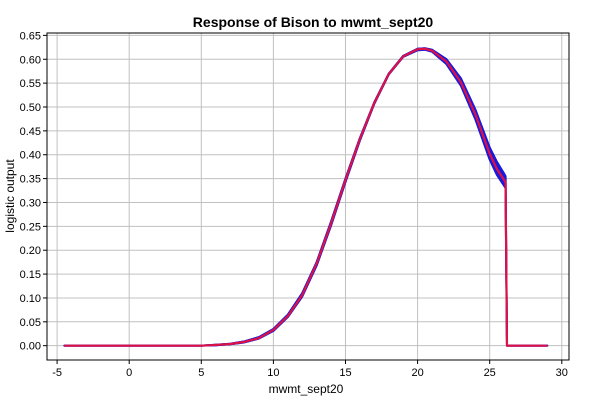  What do you see at coordinates (313, 22) in the screenshot?
I see `chart-title: Response of Bison to mwmt_sept20` at bounding box center [313, 22].